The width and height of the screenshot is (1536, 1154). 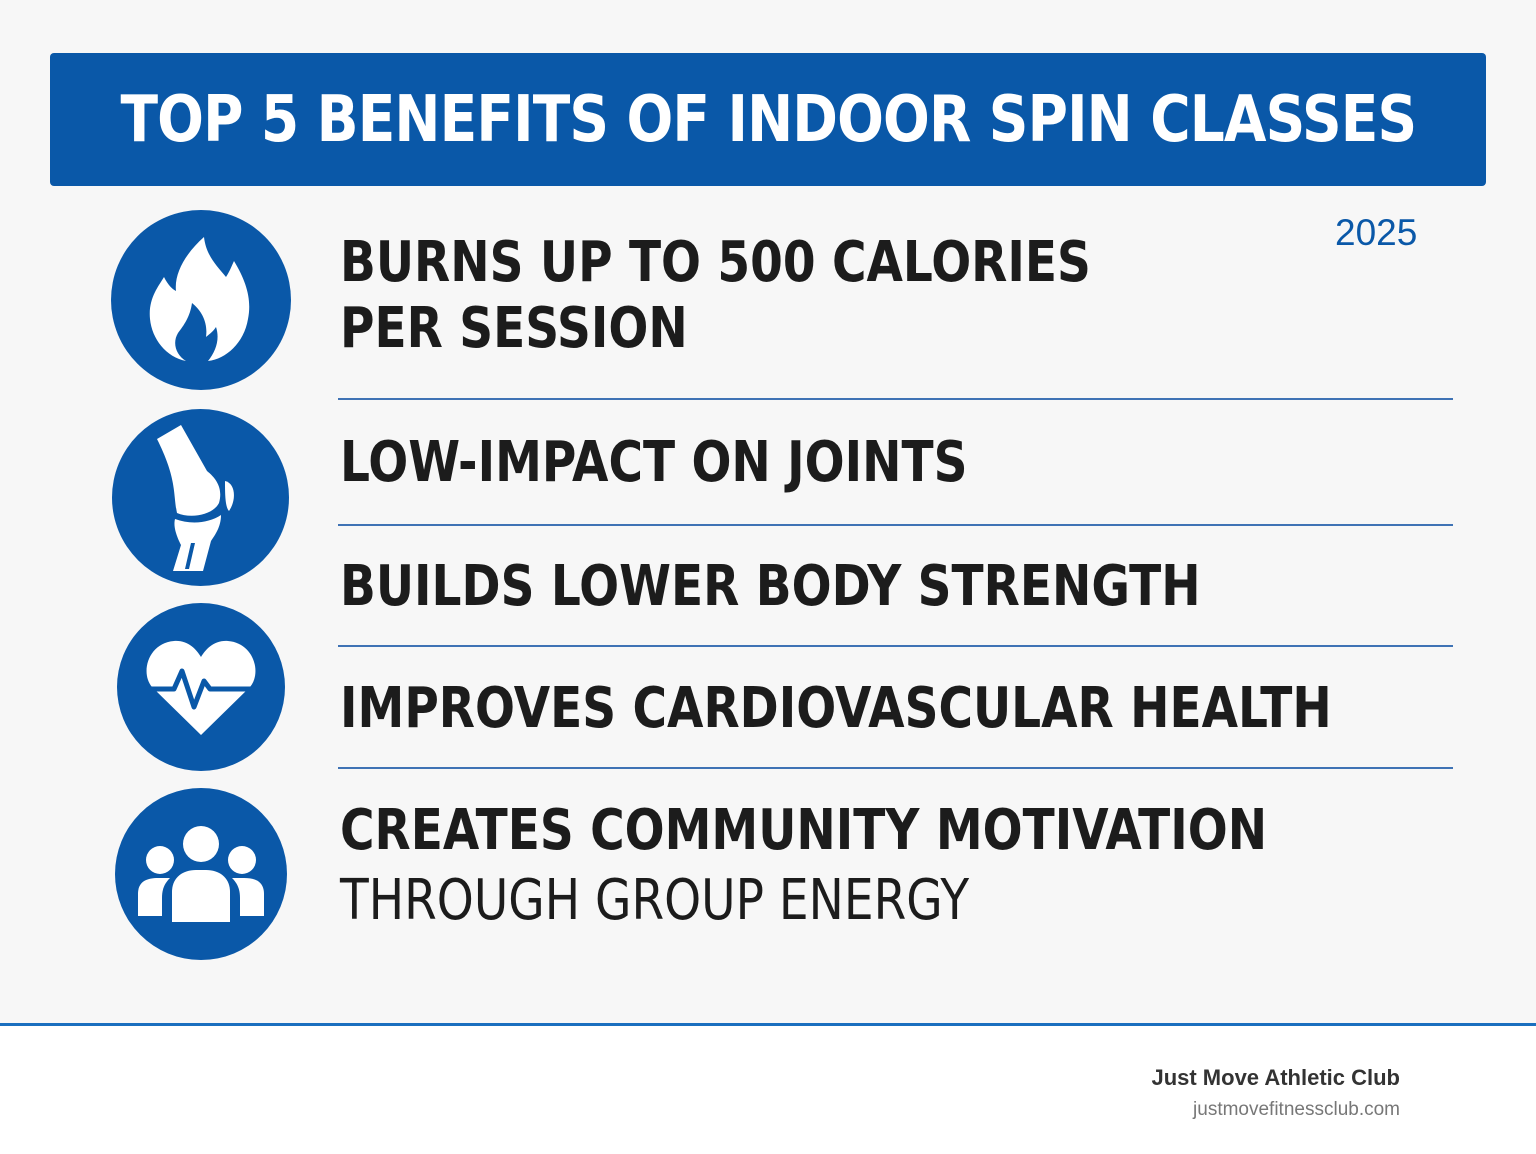 What do you see at coordinates (768, 1024) in the screenshot?
I see `footer-divider` at bounding box center [768, 1024].